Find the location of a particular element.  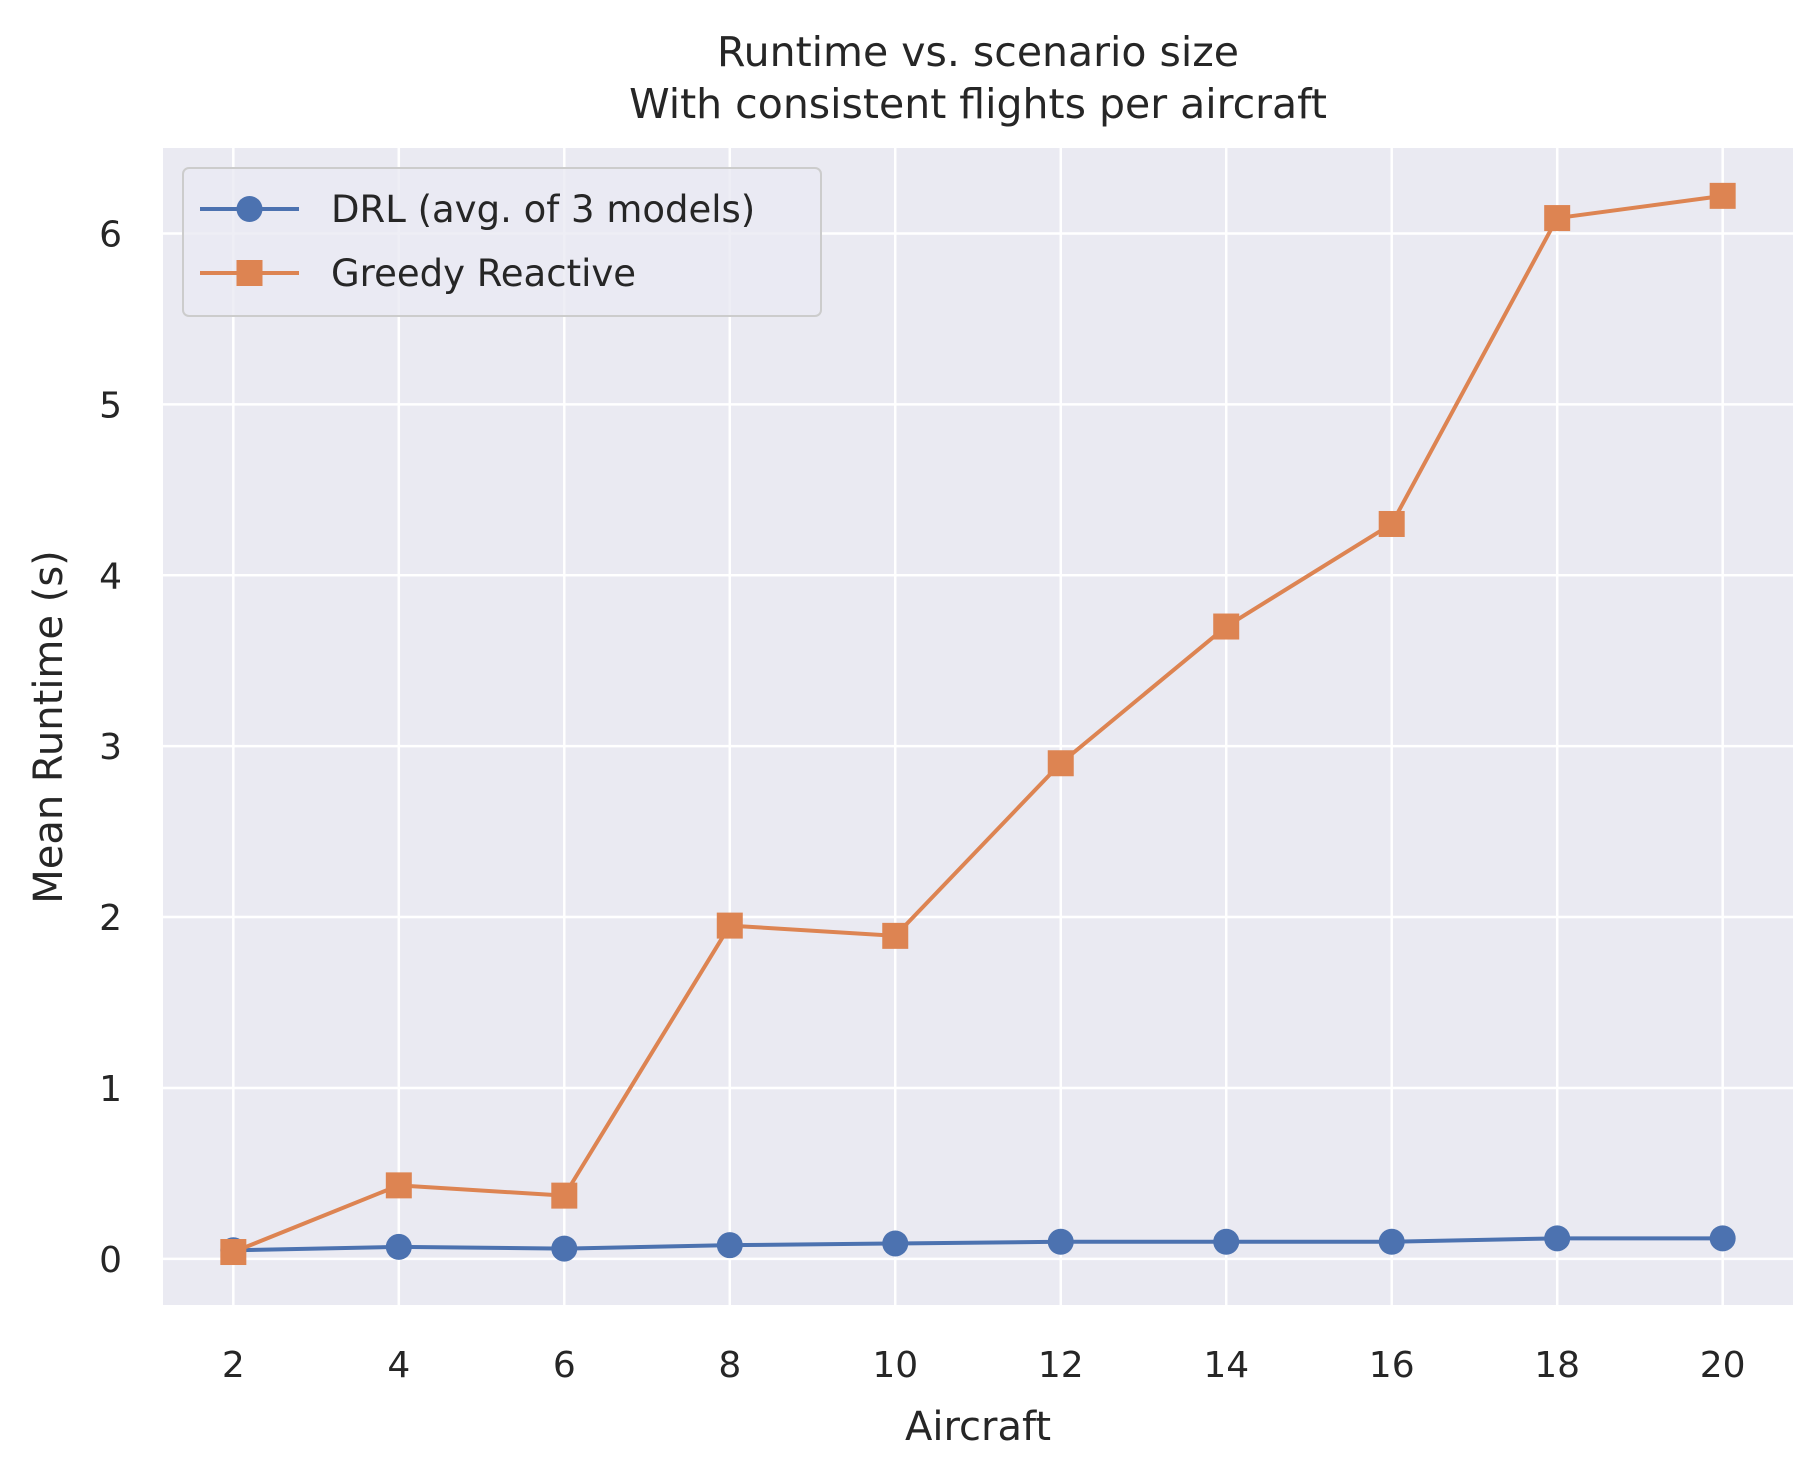

y-tick-label: 3 is located at coordinates (110, 747).